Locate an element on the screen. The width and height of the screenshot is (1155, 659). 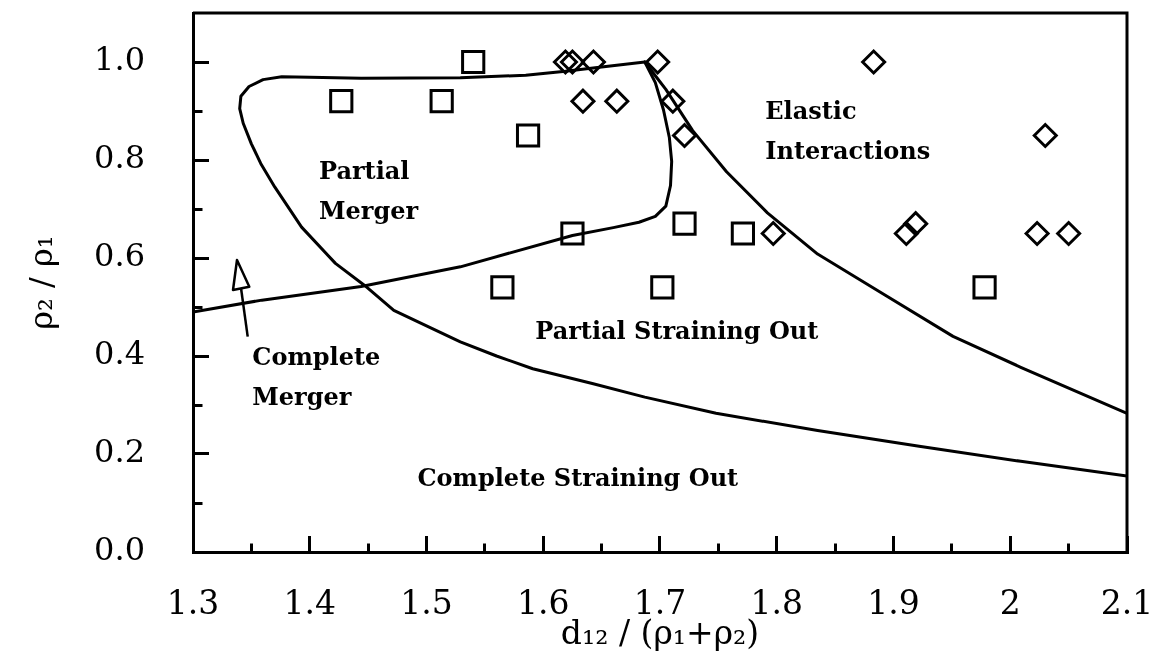
x-tick-label: 1.6 is located at coordinates (543, 603).